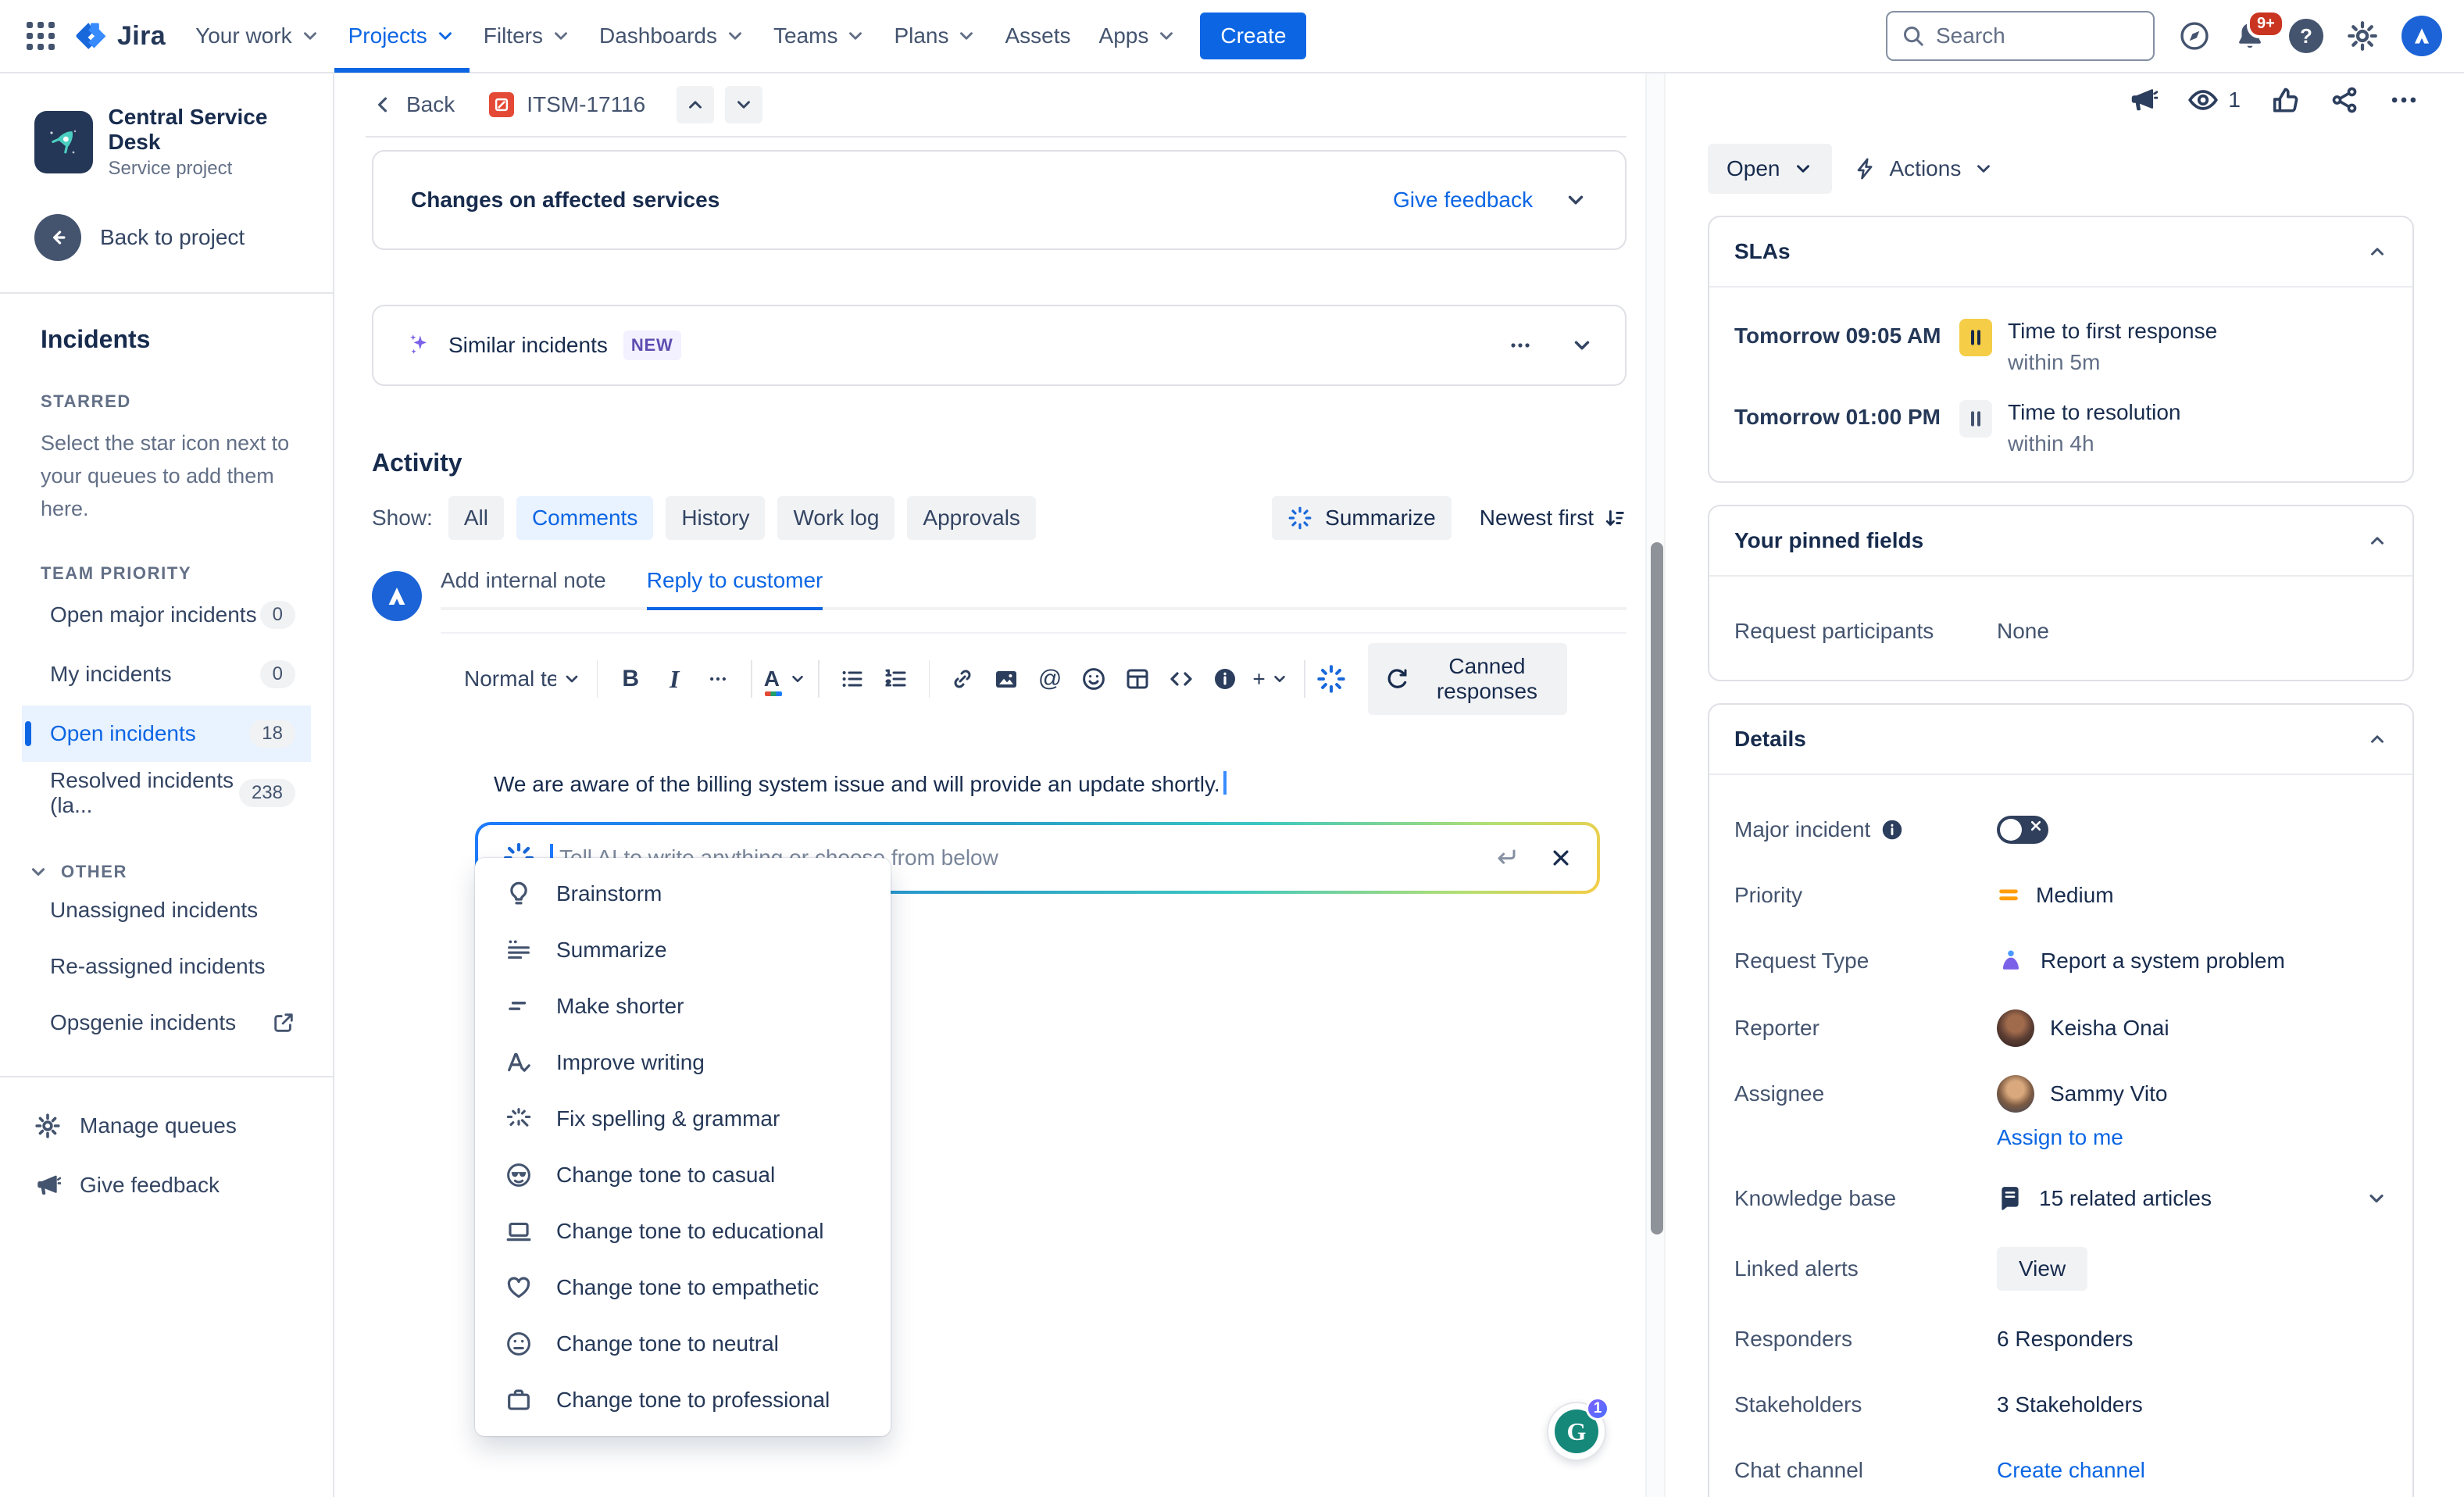  What do you see at coordinates (1463, 200) in the screenshot?
I see `give-feedback-link: Give feedback` at bounding box center [1463, 200].